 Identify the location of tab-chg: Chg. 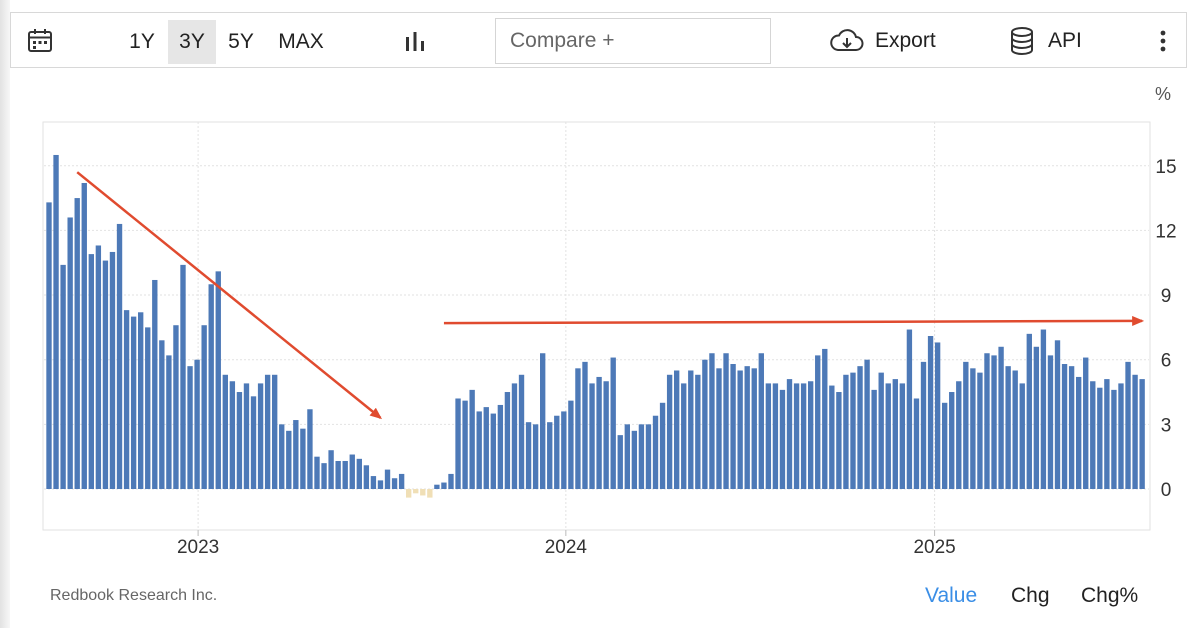
(1030, 595).